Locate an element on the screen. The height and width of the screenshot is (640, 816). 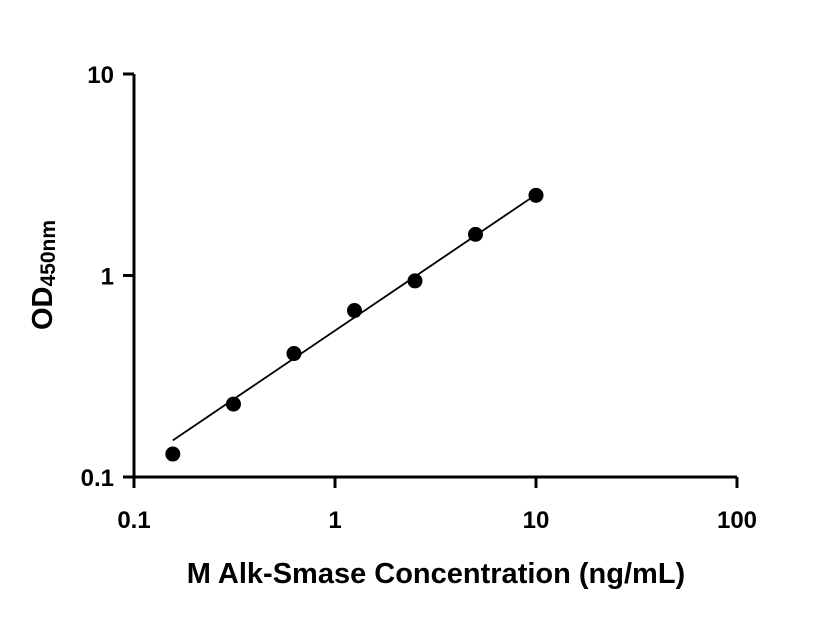
y-axis-title-subscript: 450nm is located at coordinates (48, 253).